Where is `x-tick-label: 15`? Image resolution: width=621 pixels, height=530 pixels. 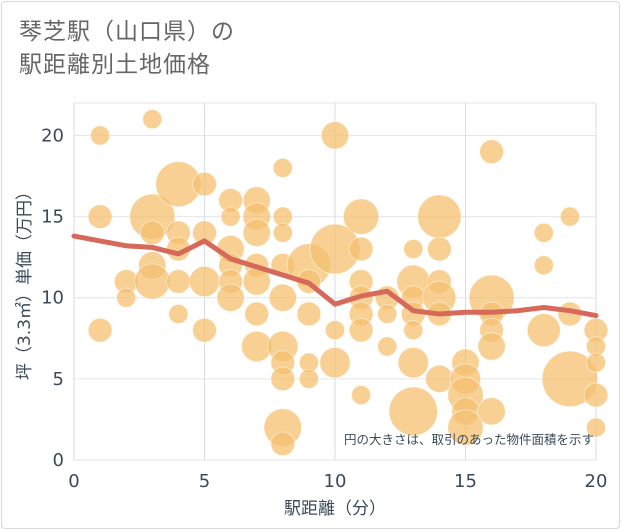
x-tick-label: 15 is located at coordinates (465, 481).